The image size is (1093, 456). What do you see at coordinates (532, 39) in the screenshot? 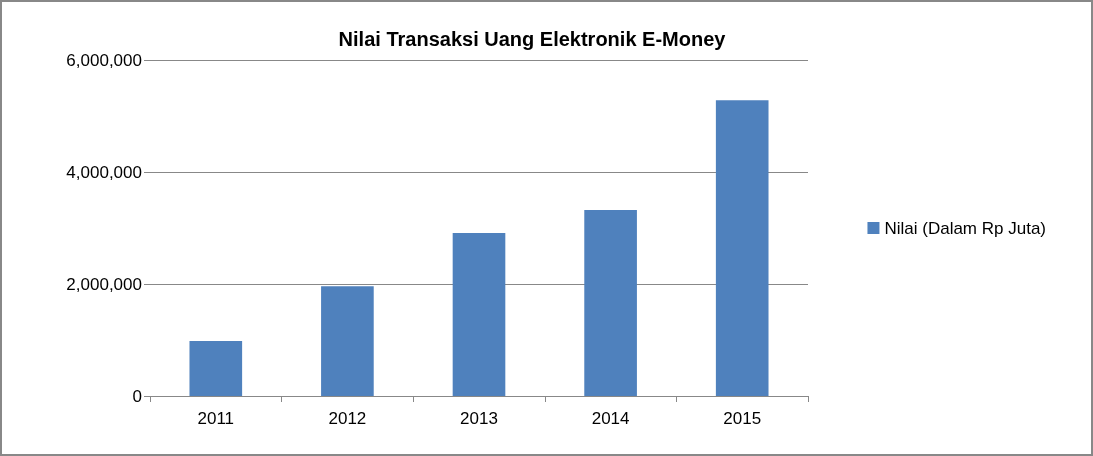
I see `chart-title: Nilai Transaksi Uang Elektronik E-Money` at bounding box center [532, 39].